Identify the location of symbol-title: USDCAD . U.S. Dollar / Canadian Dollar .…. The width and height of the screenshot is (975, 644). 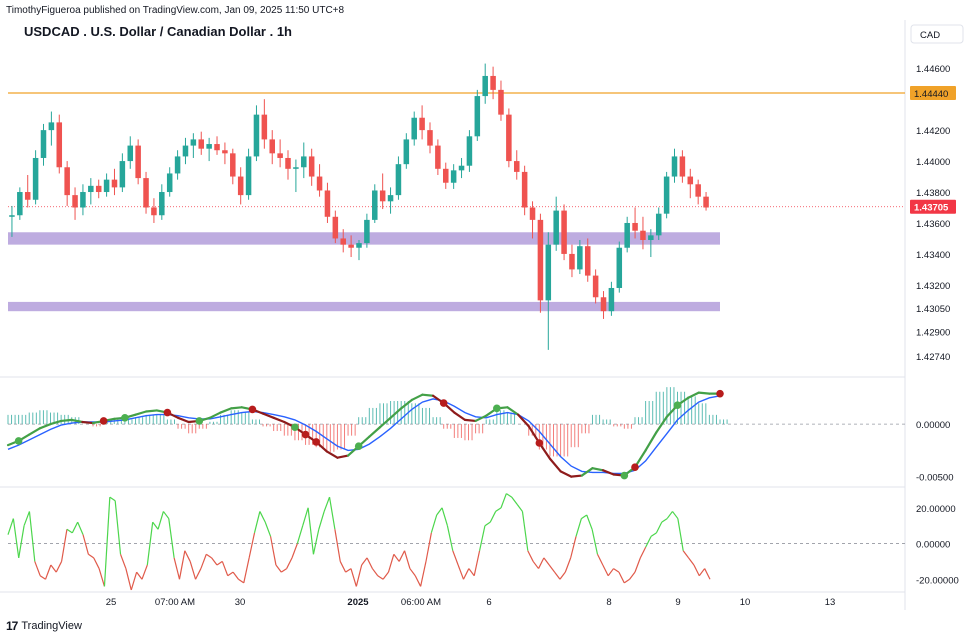
(158, 31).